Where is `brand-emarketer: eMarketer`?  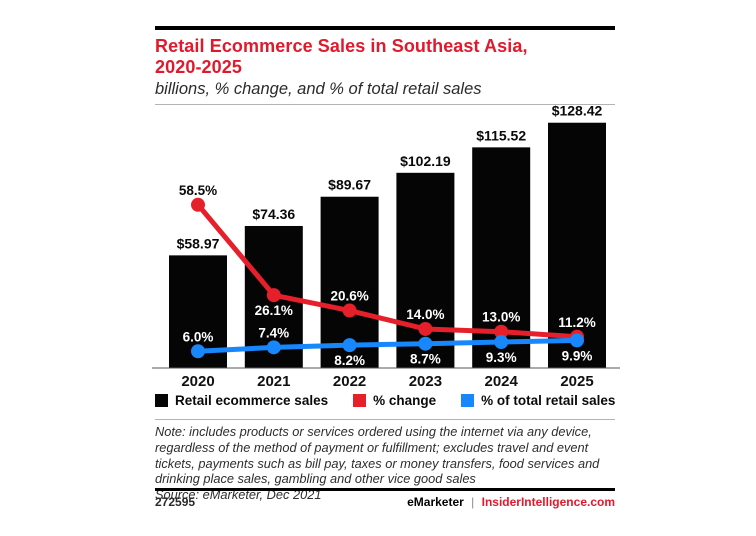
brand-emarketer: eMarketer is located at coordinates (435, 502).